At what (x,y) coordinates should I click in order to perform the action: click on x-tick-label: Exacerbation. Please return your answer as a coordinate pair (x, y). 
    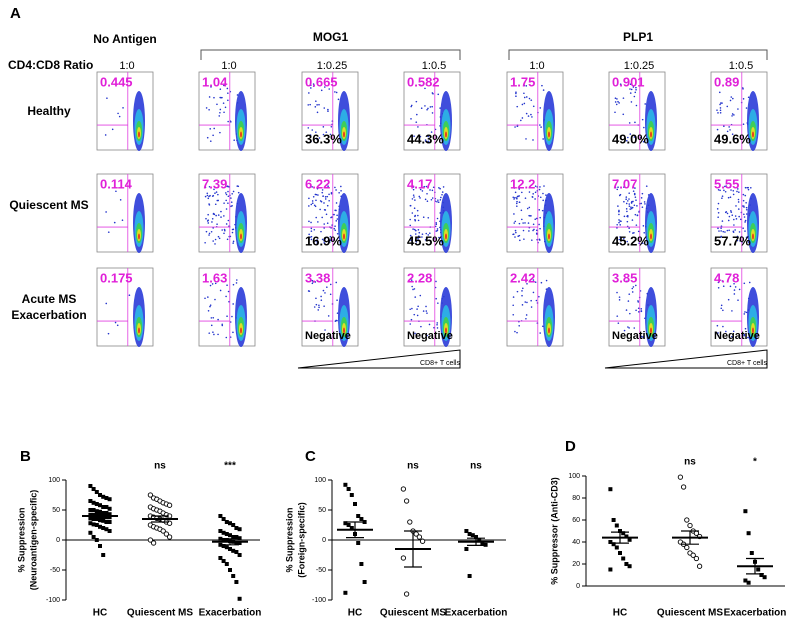
    Looking at the image, I should click on (755, 613).